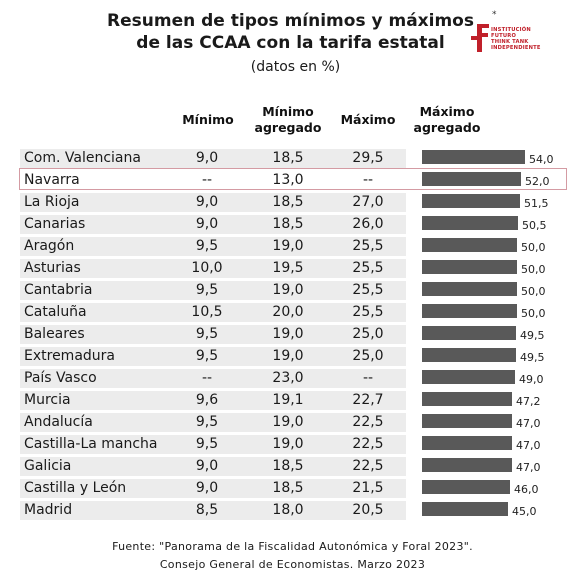 The width and height of the screenshot is (585, 588). What do you see at coordinates (288, 400) in the screenshot?
I see `cell-minimo-agregado: 19,1` at bounding box center [288, 400].